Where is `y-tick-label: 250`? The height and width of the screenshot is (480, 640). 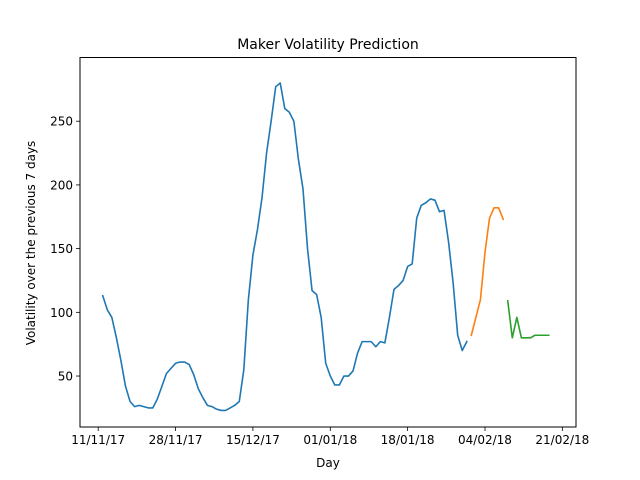
y-tick-label: 250 is located at coordinates (61, 122).